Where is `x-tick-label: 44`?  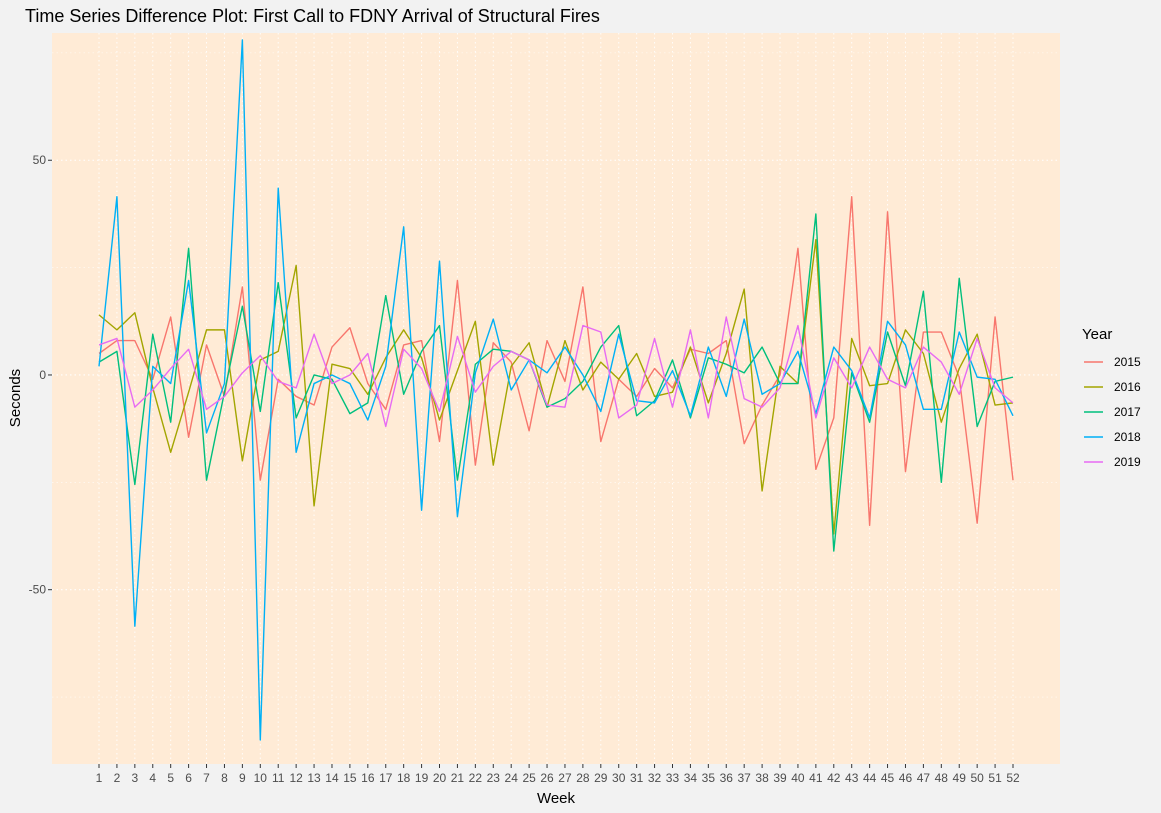 x-tick-label: 44 is located at coordinates (870, 778).